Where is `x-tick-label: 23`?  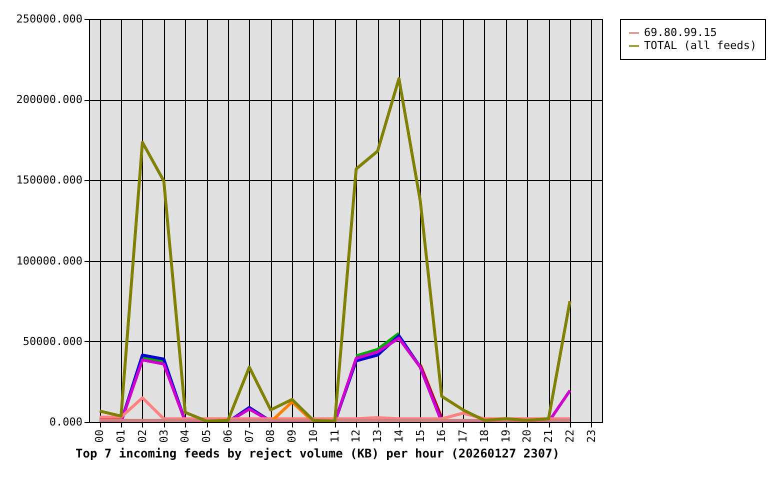
x-tick-label: 23 is located at coordinates (591, 436).